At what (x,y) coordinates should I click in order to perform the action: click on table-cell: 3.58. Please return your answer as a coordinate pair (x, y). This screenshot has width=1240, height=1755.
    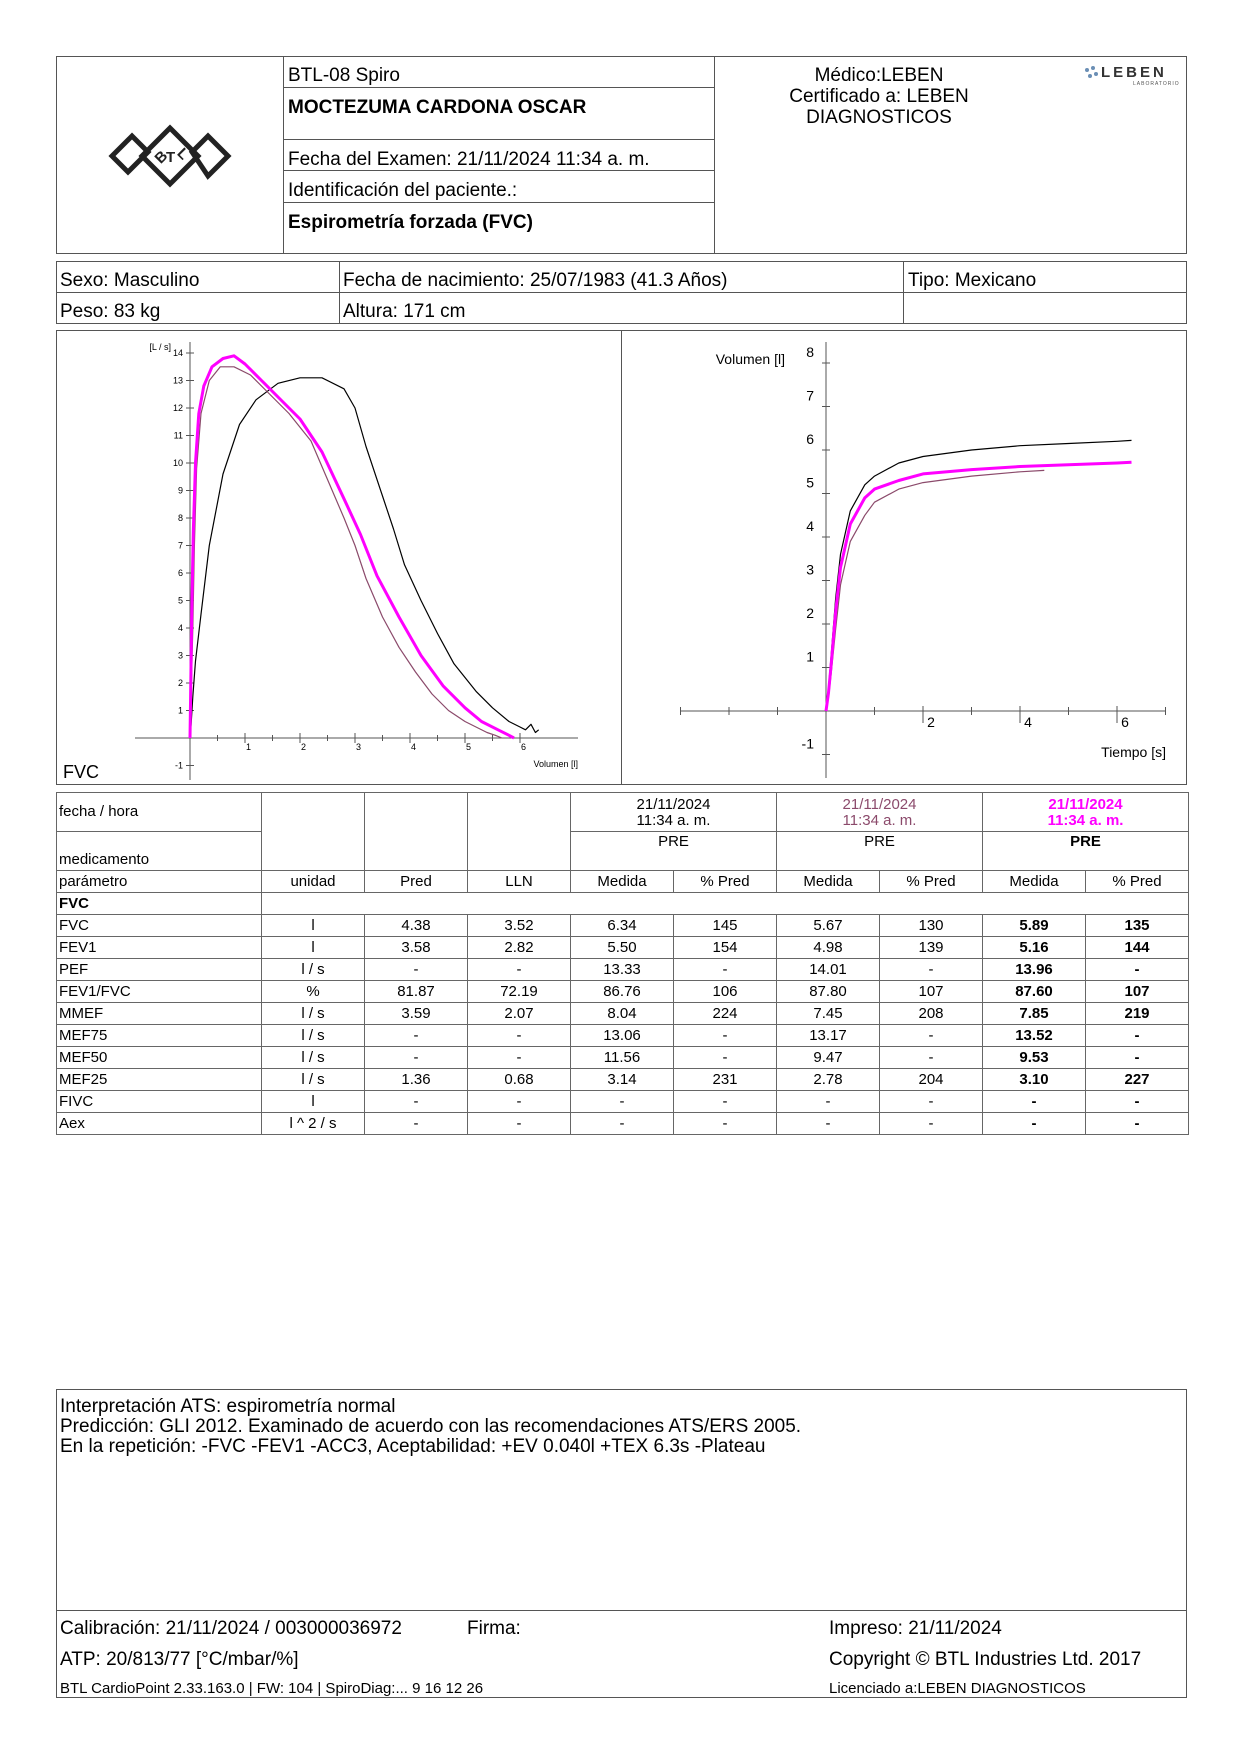
    Looking at the image, I should click on (416, 947).